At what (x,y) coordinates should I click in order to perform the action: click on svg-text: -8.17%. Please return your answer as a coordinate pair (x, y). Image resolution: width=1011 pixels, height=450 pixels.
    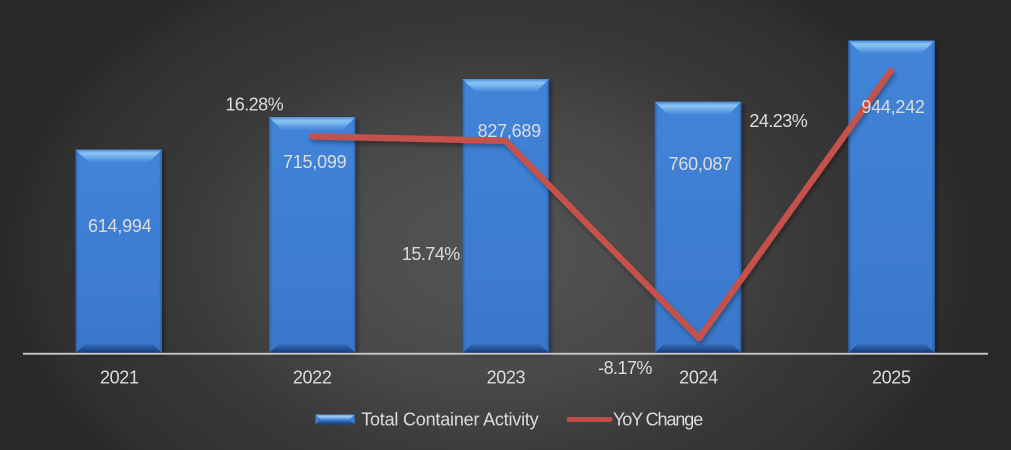
    Looking at the image, I should click on (625, 368).